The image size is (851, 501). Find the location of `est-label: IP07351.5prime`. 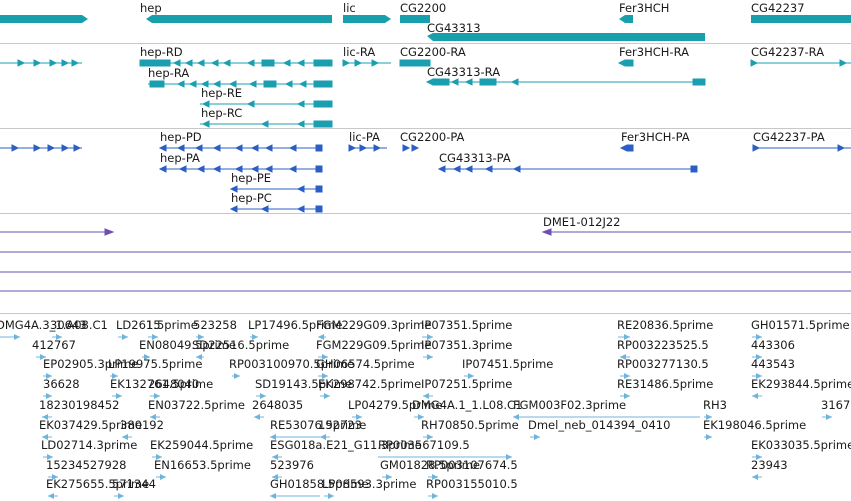

est-label: IP07351.5prime is located at coordinates (467, 325).